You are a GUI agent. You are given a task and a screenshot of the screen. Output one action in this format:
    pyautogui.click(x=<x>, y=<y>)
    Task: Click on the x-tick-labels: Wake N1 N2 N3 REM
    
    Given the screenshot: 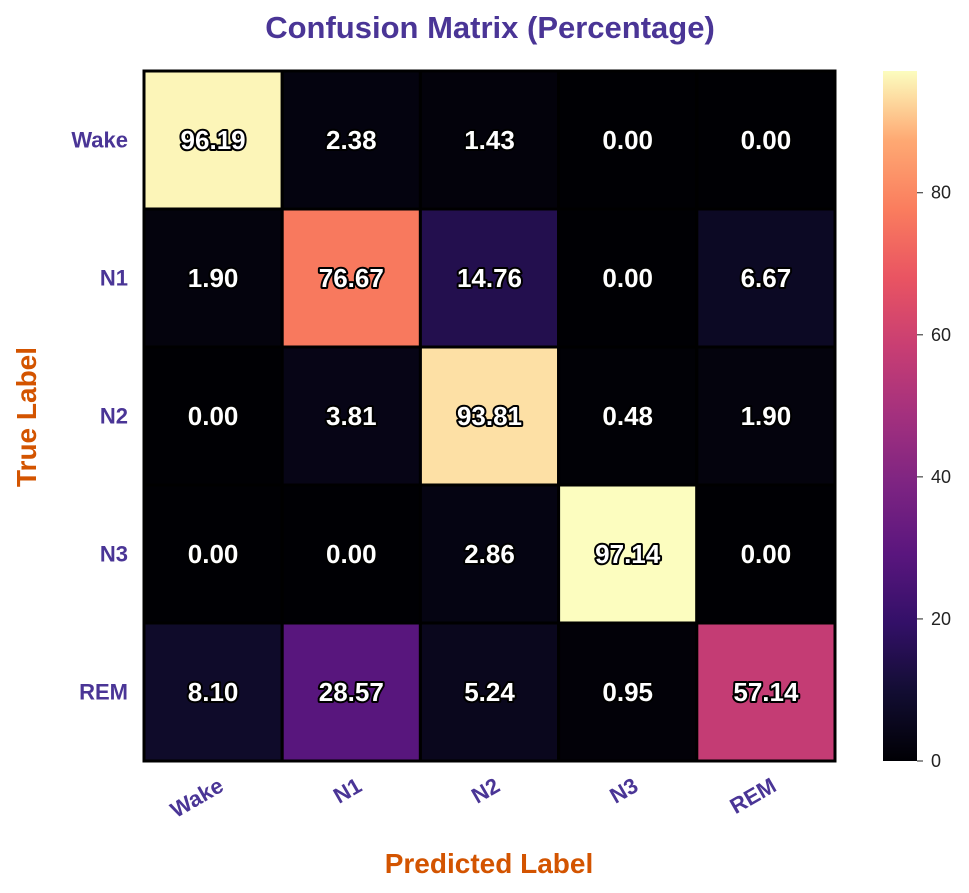 What is the action you would take?
    pyautogui.click(x=473, y=798)
    